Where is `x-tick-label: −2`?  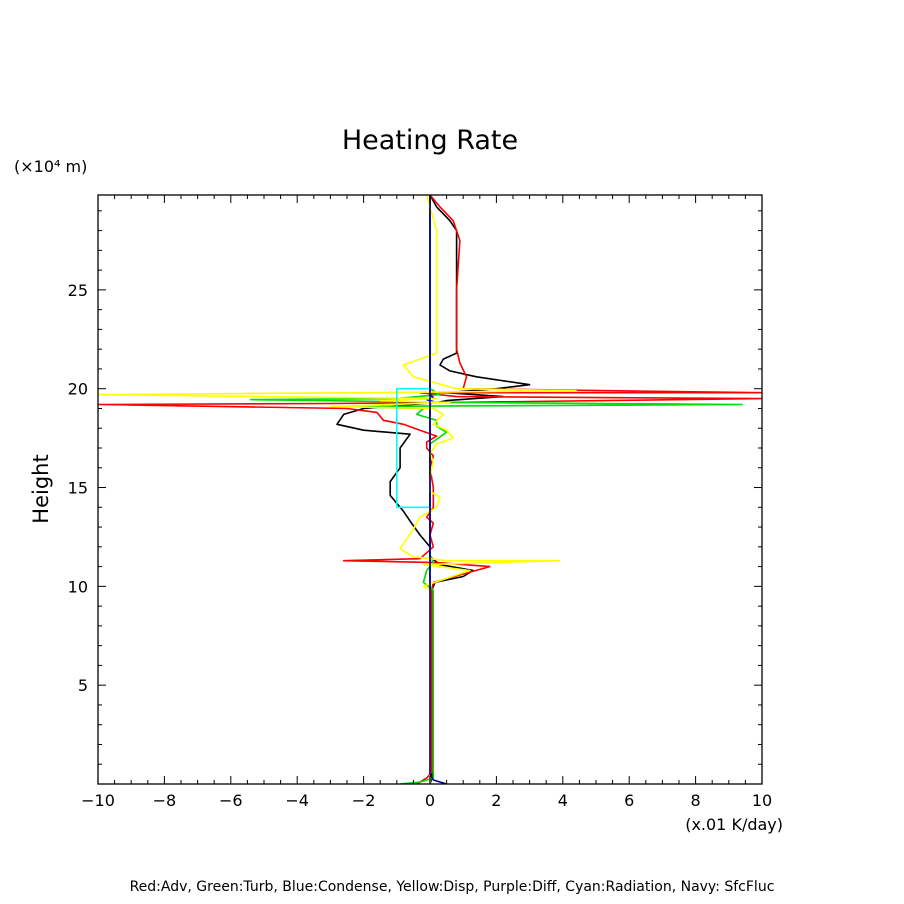 x-tick-label: −2 is located at coordinates (364, 800).